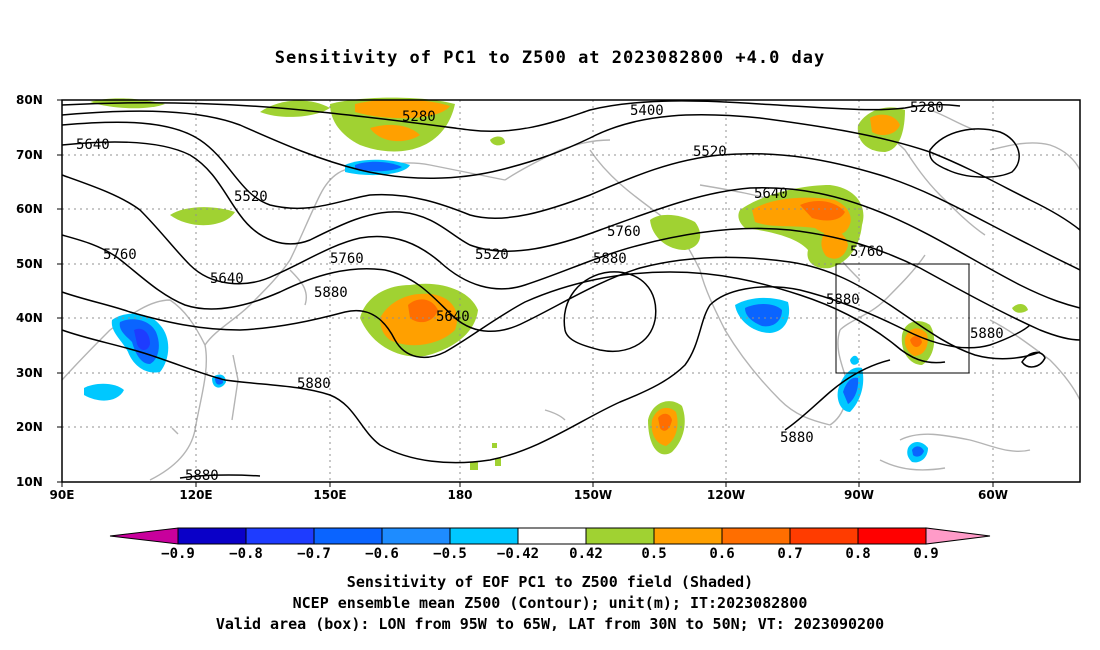  I want to click on colorbar-tick-label: 0.7, so click(789, 554).